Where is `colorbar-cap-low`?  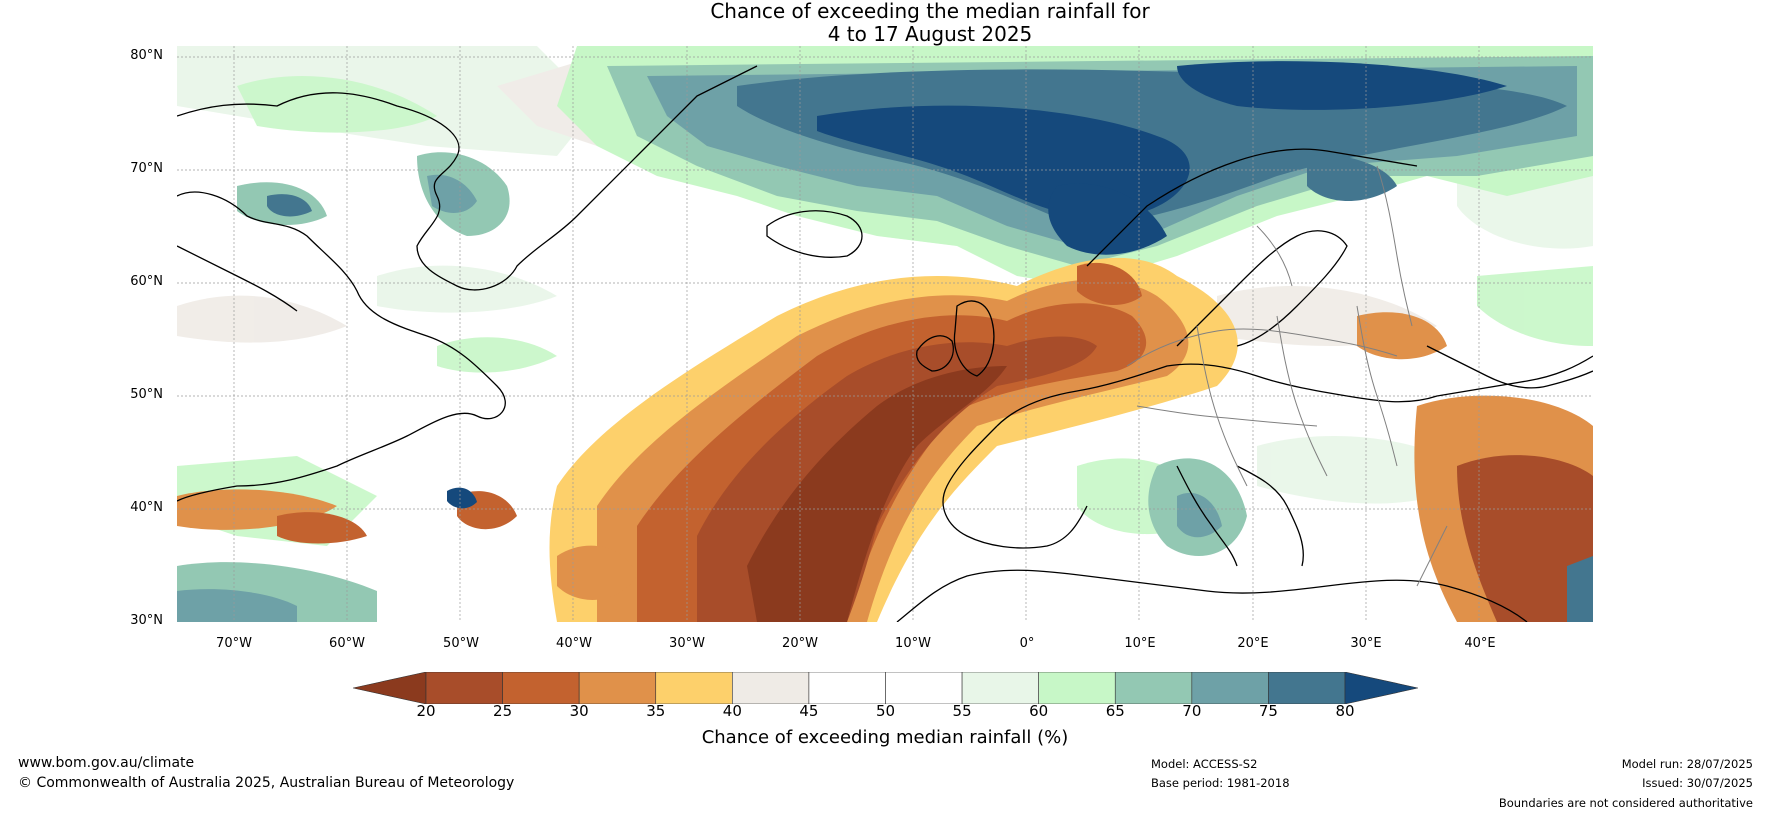
colorbar-cap-low is located at coordinates (390, 688).